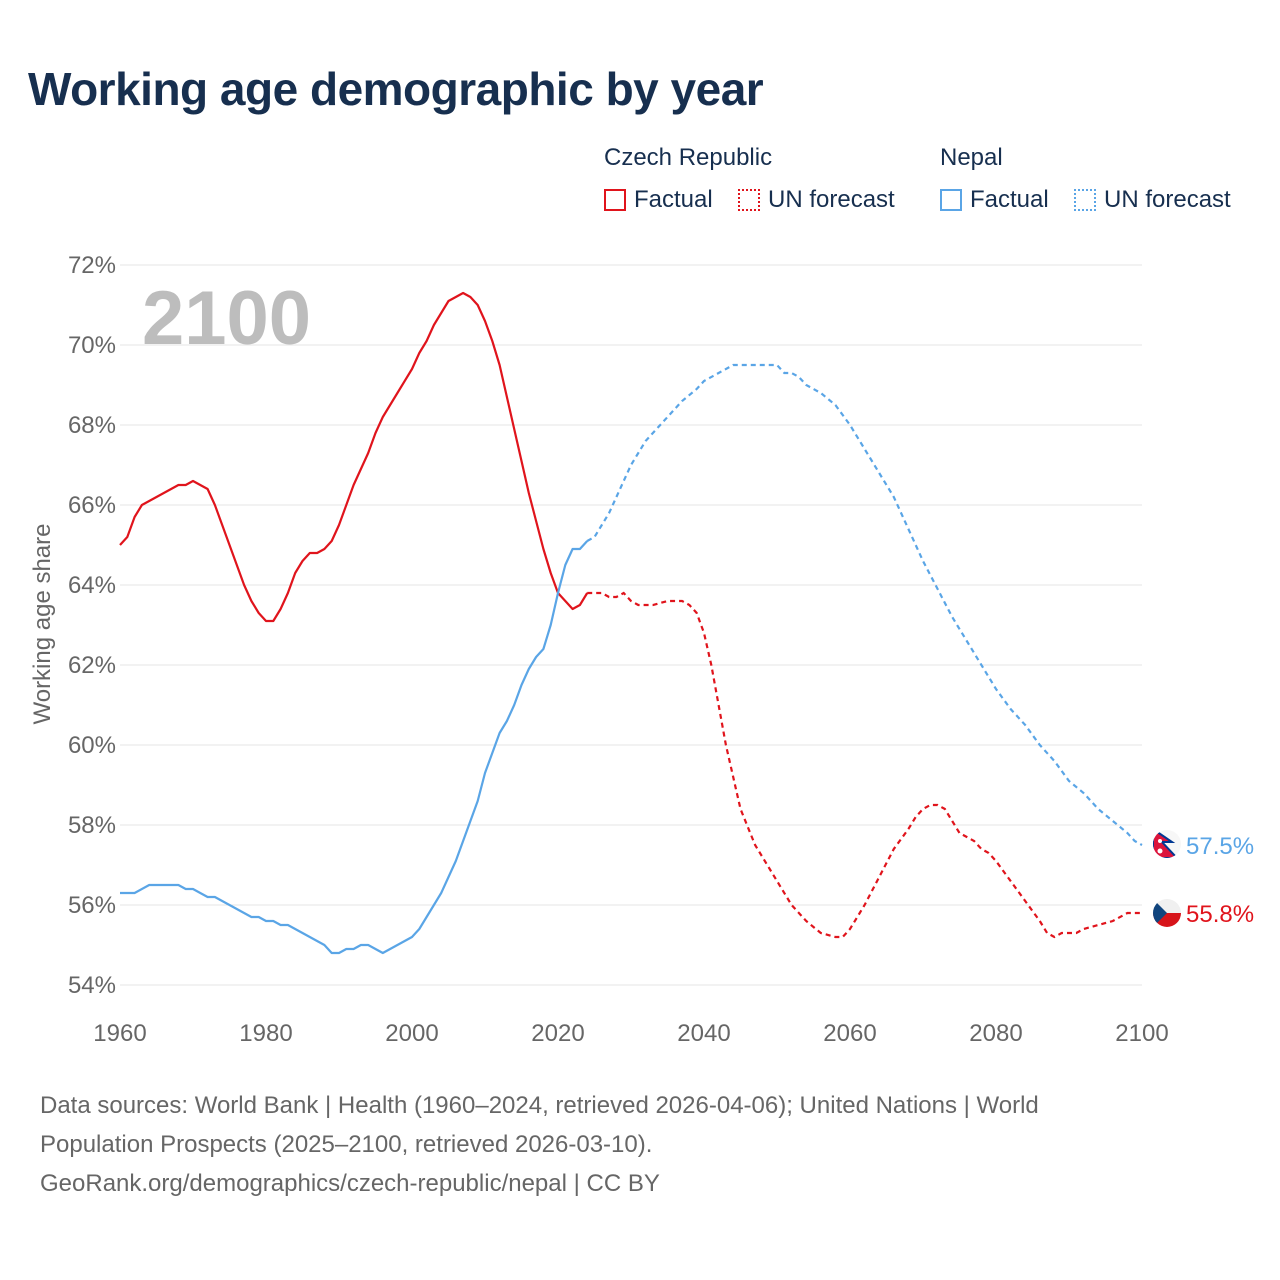  Describe the element at coordinates (92, 825) in the screenshot. I see `y-tick-label: 58%` at that location.